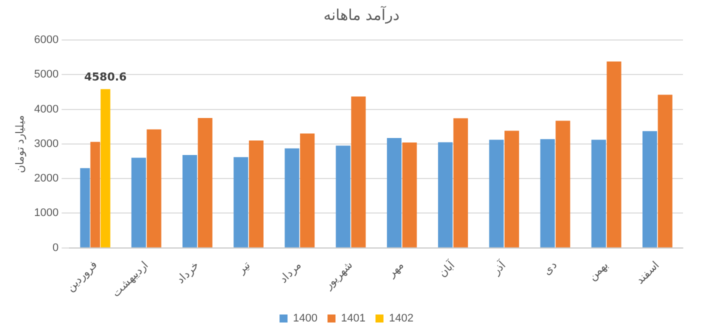 This screenshot has width=723, height=334. Describe the element at coordinates (55, 248) in the screenshot. I see `y-tick-label: 0` at that location.